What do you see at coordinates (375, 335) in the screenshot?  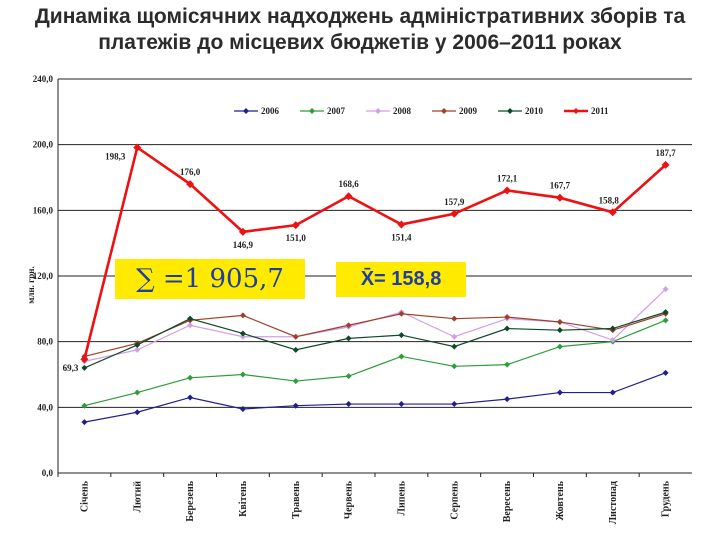 I see `series-line-2009` at bounding box center [375, 335].